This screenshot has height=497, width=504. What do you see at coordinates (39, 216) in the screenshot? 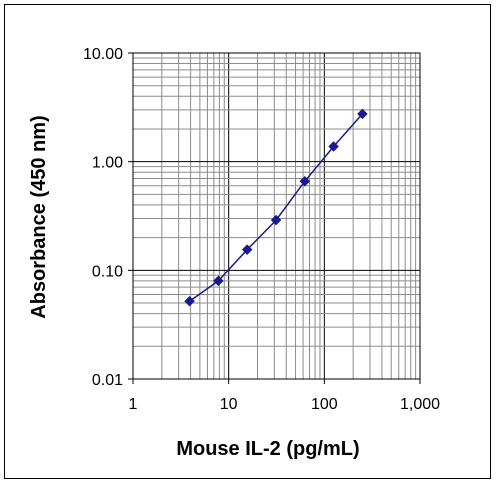
I see `y-axis-title: Absorbance (450 nm)` at bounding box center [39, 216].